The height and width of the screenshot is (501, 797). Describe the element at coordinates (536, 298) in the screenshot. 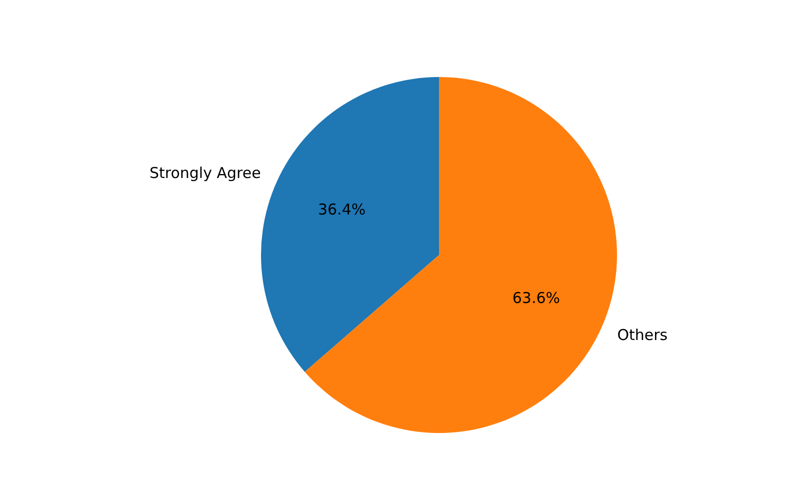

I see `data-label: 63.6%` at that location.